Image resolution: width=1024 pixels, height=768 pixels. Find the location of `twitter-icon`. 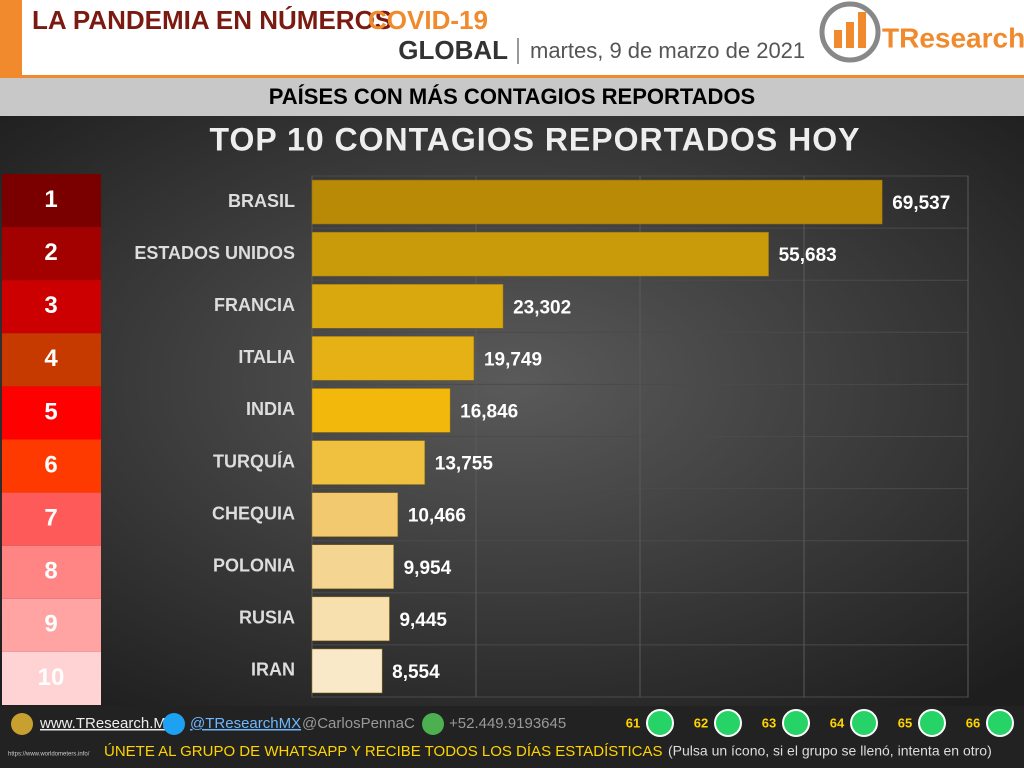

twitter-icon is located at coordinates (174, 724).